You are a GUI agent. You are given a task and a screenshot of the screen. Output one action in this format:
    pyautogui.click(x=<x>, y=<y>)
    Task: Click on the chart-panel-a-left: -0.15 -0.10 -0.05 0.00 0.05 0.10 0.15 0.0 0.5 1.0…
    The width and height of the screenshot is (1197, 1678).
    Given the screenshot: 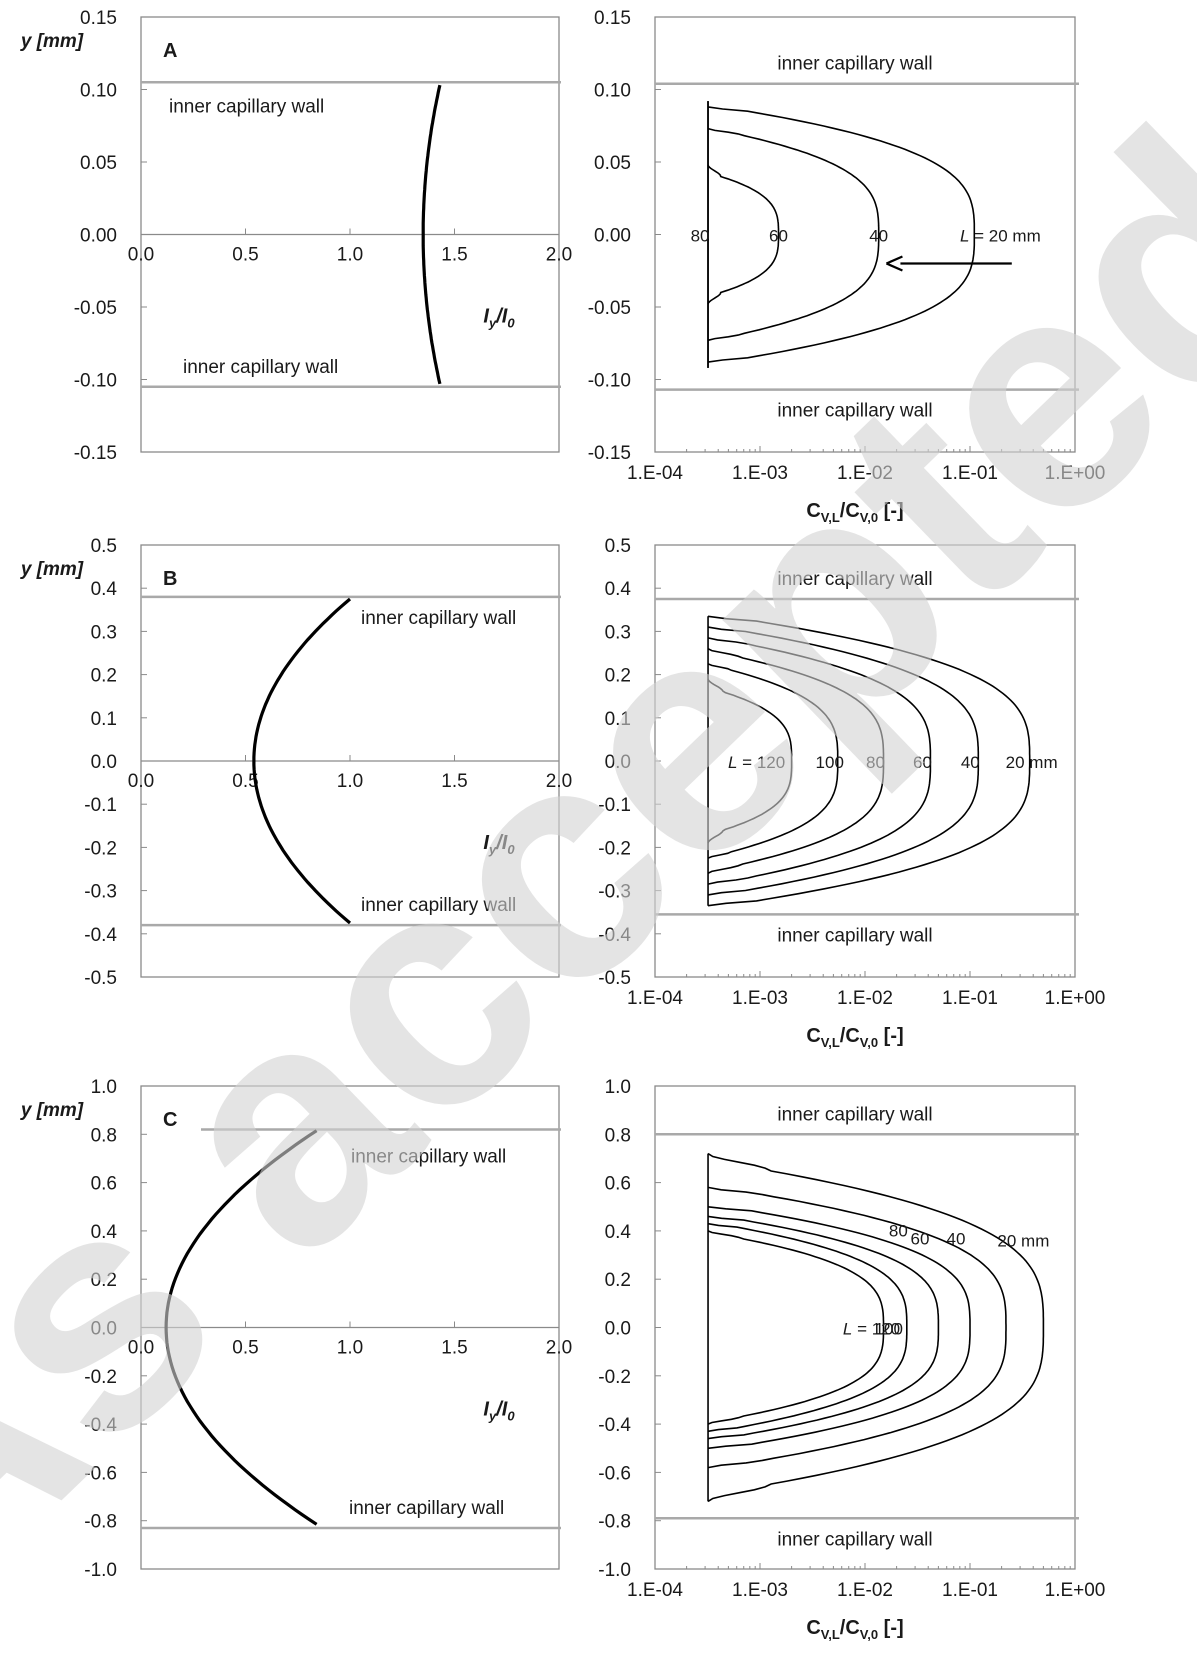 What is the action you would take?
    pyautogui.click(x=296, y=236)
    